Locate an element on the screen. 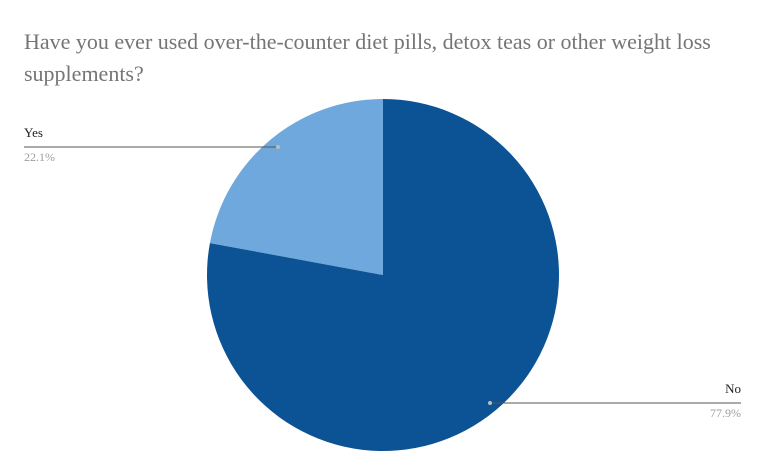 This screenshot has width=768, height=475. slice-label-yes: Yes is located at coordinates (33, 132).